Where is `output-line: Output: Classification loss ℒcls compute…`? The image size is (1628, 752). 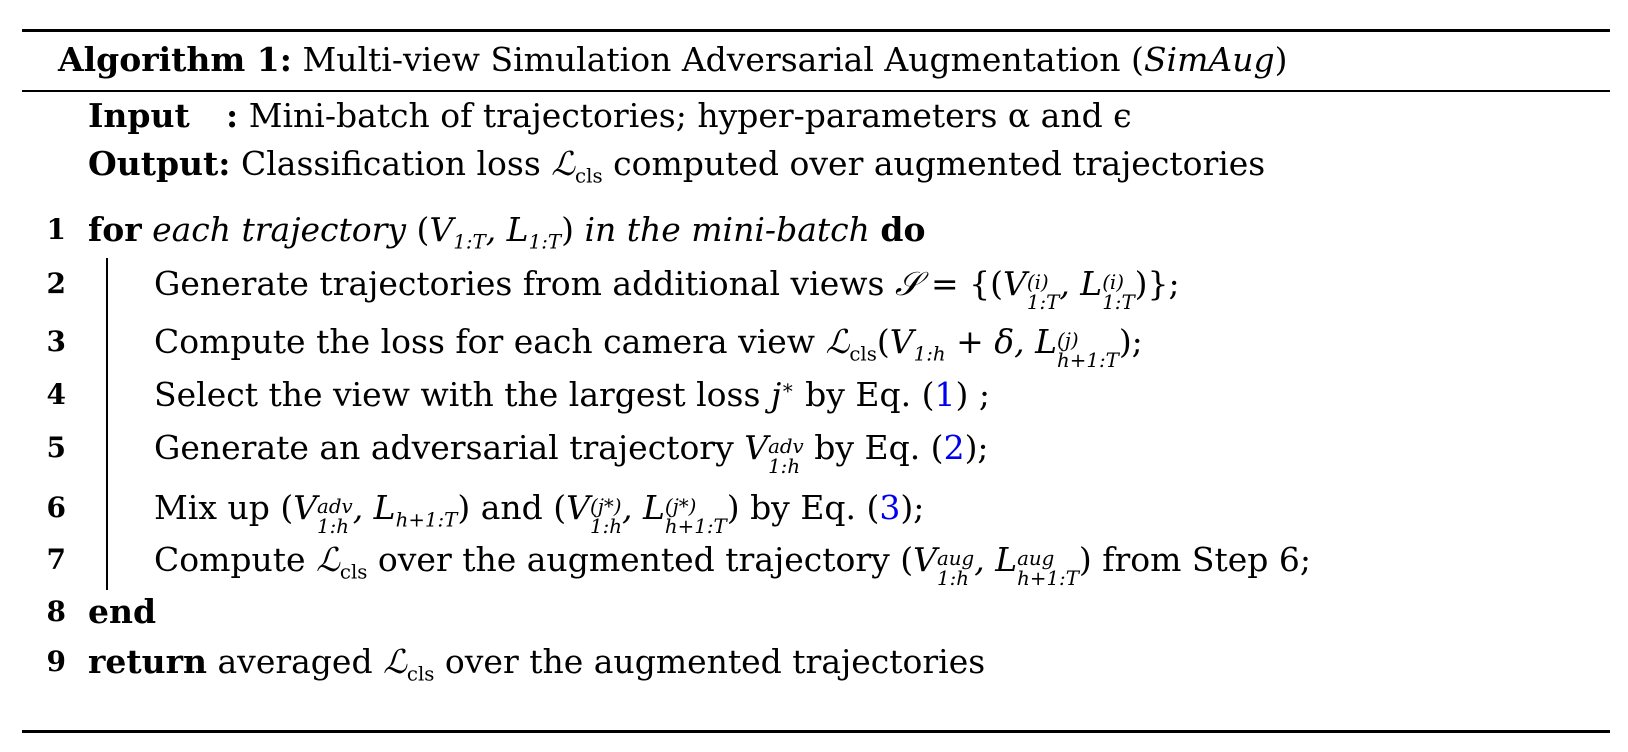
output-line: Output: Classification loss ℒcls compute… is located at coordinates (677, 165).